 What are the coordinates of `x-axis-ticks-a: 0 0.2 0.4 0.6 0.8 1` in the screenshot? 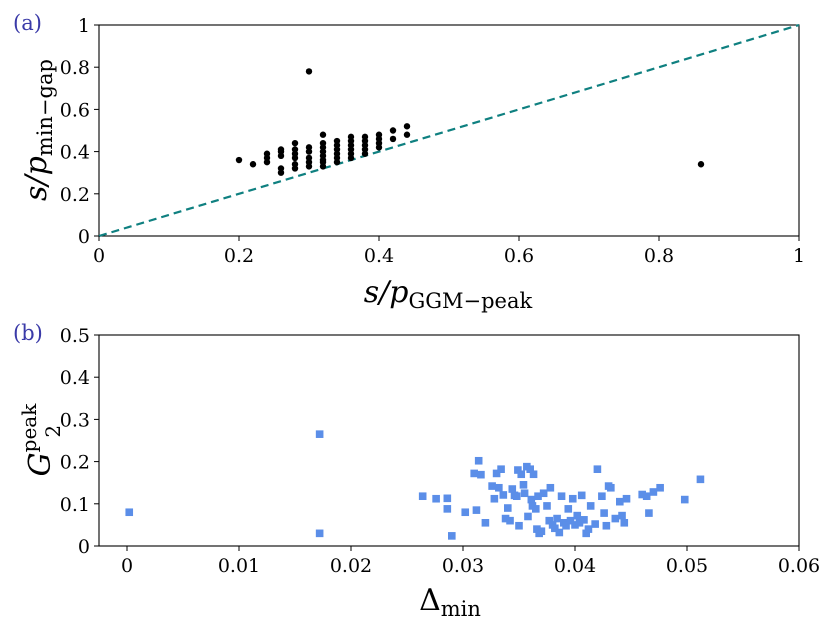 It's located at (449, 251).